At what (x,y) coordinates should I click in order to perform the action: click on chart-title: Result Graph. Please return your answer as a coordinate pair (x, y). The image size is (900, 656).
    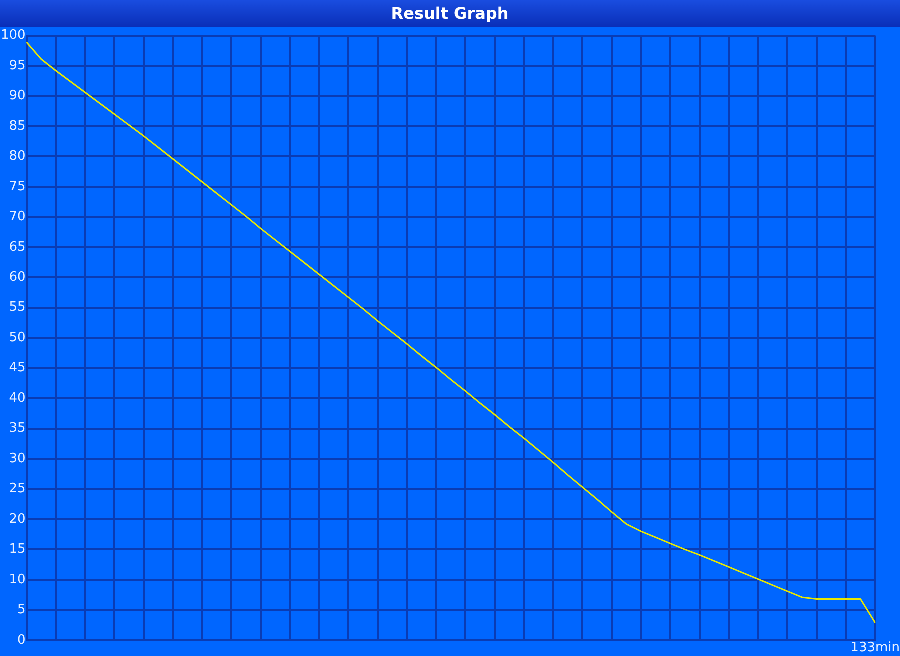
    Looking at the image, I should click on (450, 13).